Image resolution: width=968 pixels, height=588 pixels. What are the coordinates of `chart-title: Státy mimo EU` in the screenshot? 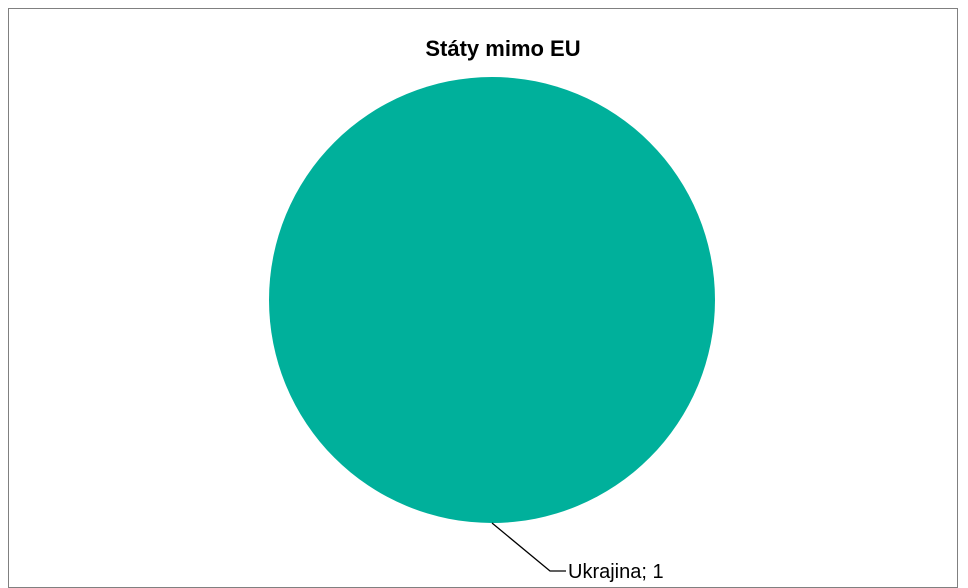 It's located at (502, 48).